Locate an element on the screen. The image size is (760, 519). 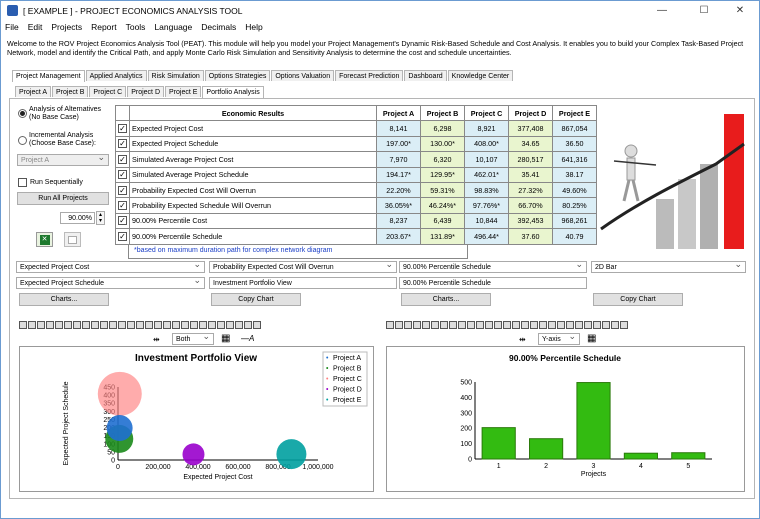
menu-report: Report is located at coordinates (104, 27).